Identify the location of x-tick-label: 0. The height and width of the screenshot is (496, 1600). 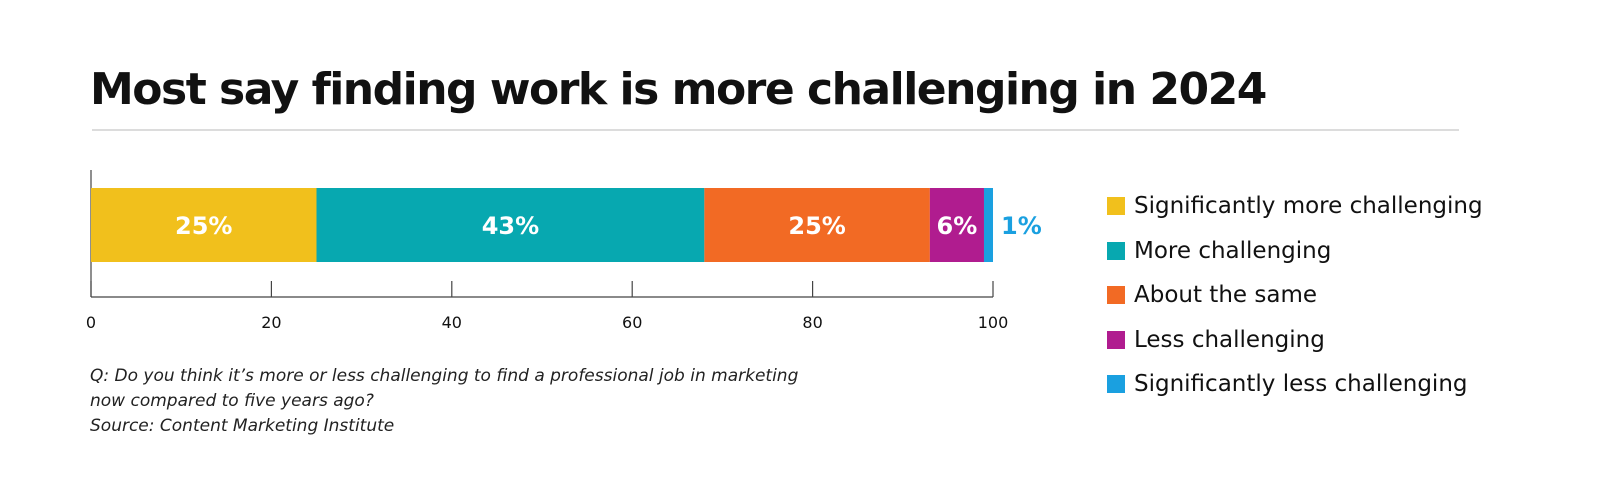
(91, 322).